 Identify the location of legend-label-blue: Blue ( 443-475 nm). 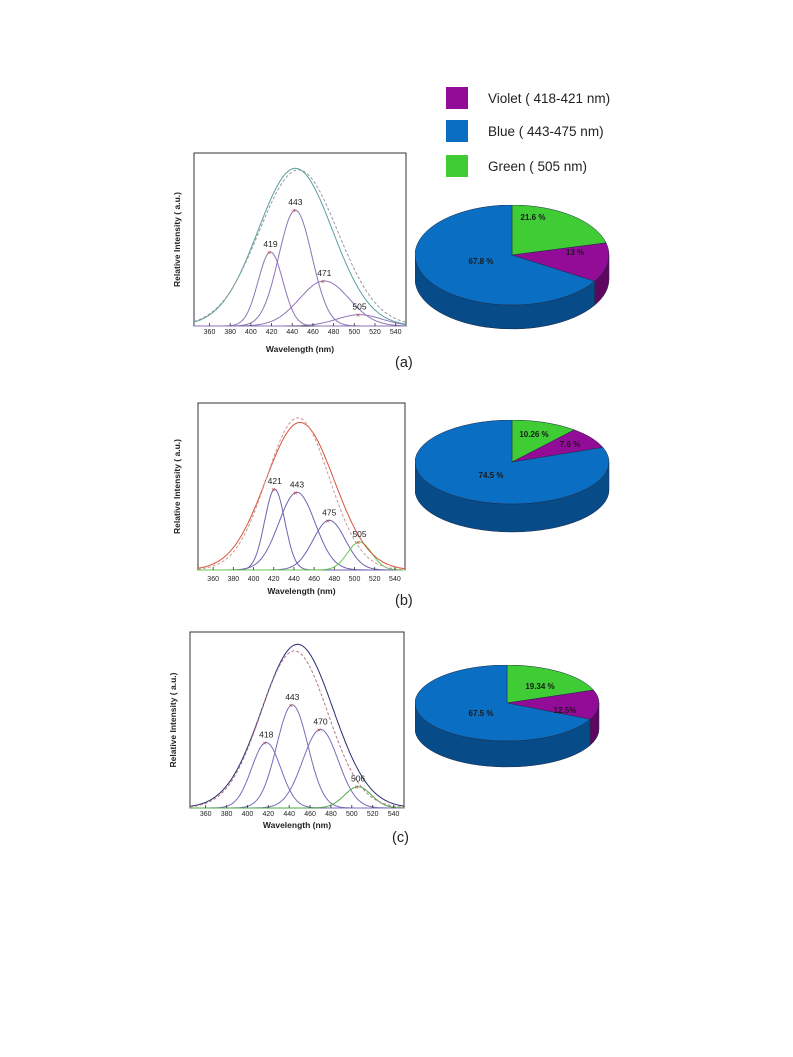
(546, 131).